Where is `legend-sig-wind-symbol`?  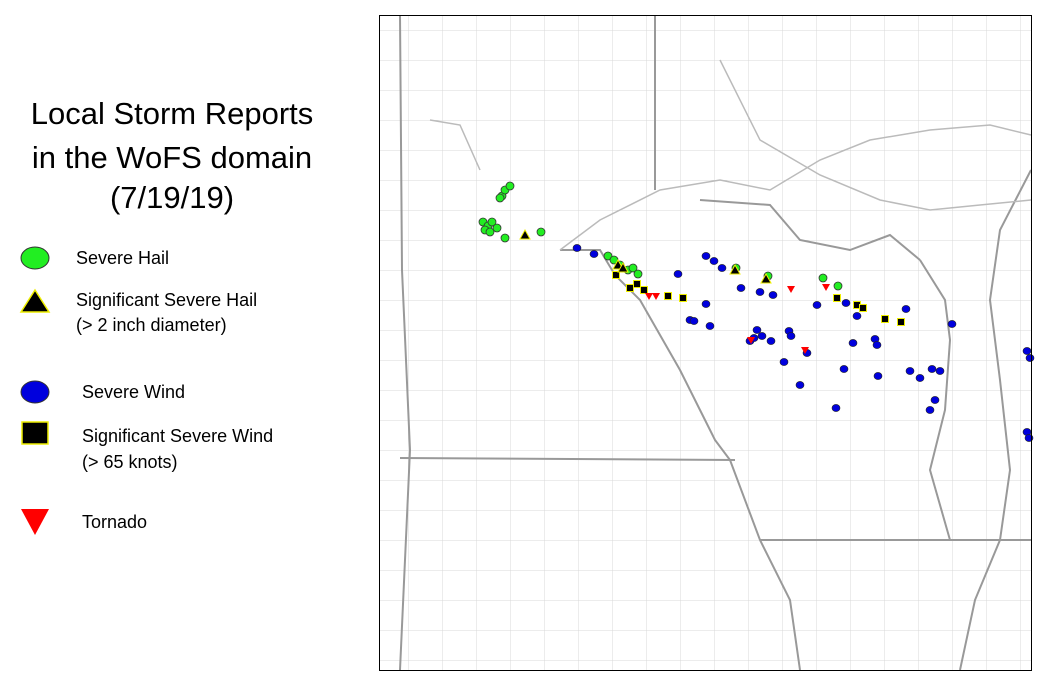 legend-sig-wind-symbol is located at coordinates (35, 433).